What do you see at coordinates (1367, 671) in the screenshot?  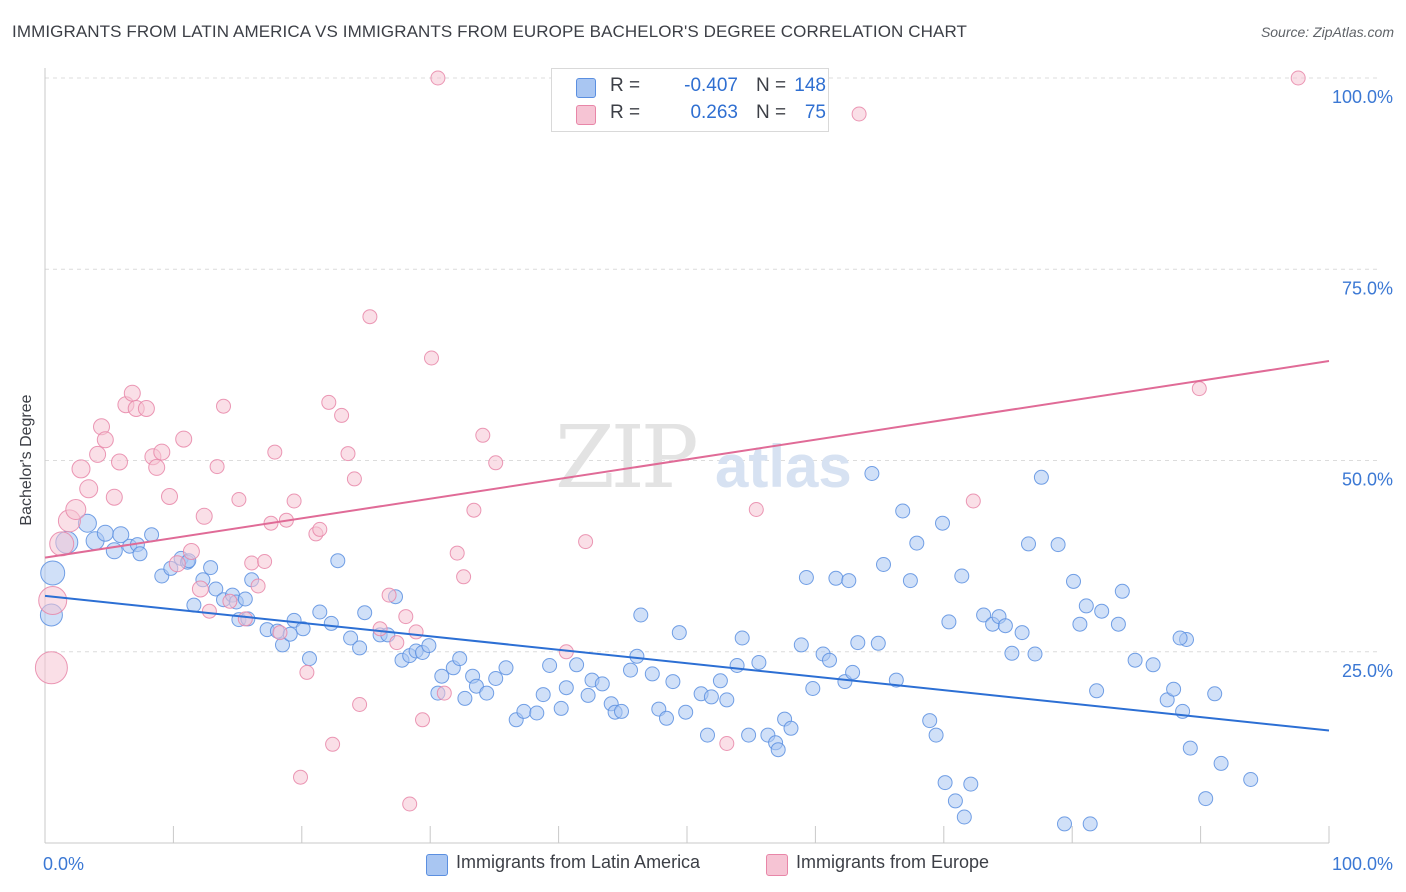 I see `y-tick-label: 25.0%` at bounding box center [1367, 671].